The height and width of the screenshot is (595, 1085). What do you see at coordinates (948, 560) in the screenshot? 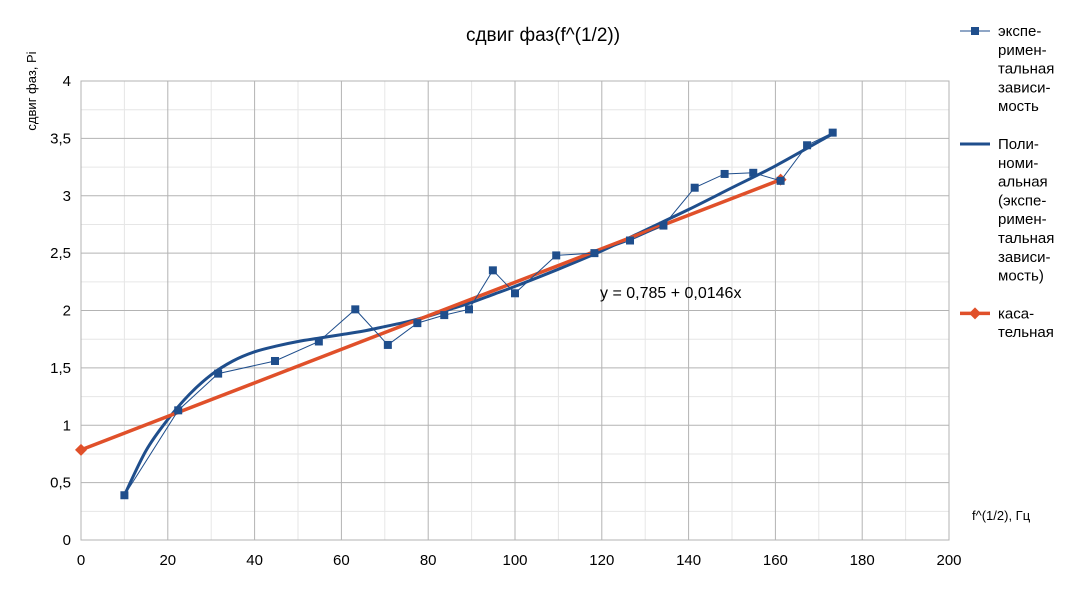
I see `x-tick-label: 200` at bounding box center [948, 560].